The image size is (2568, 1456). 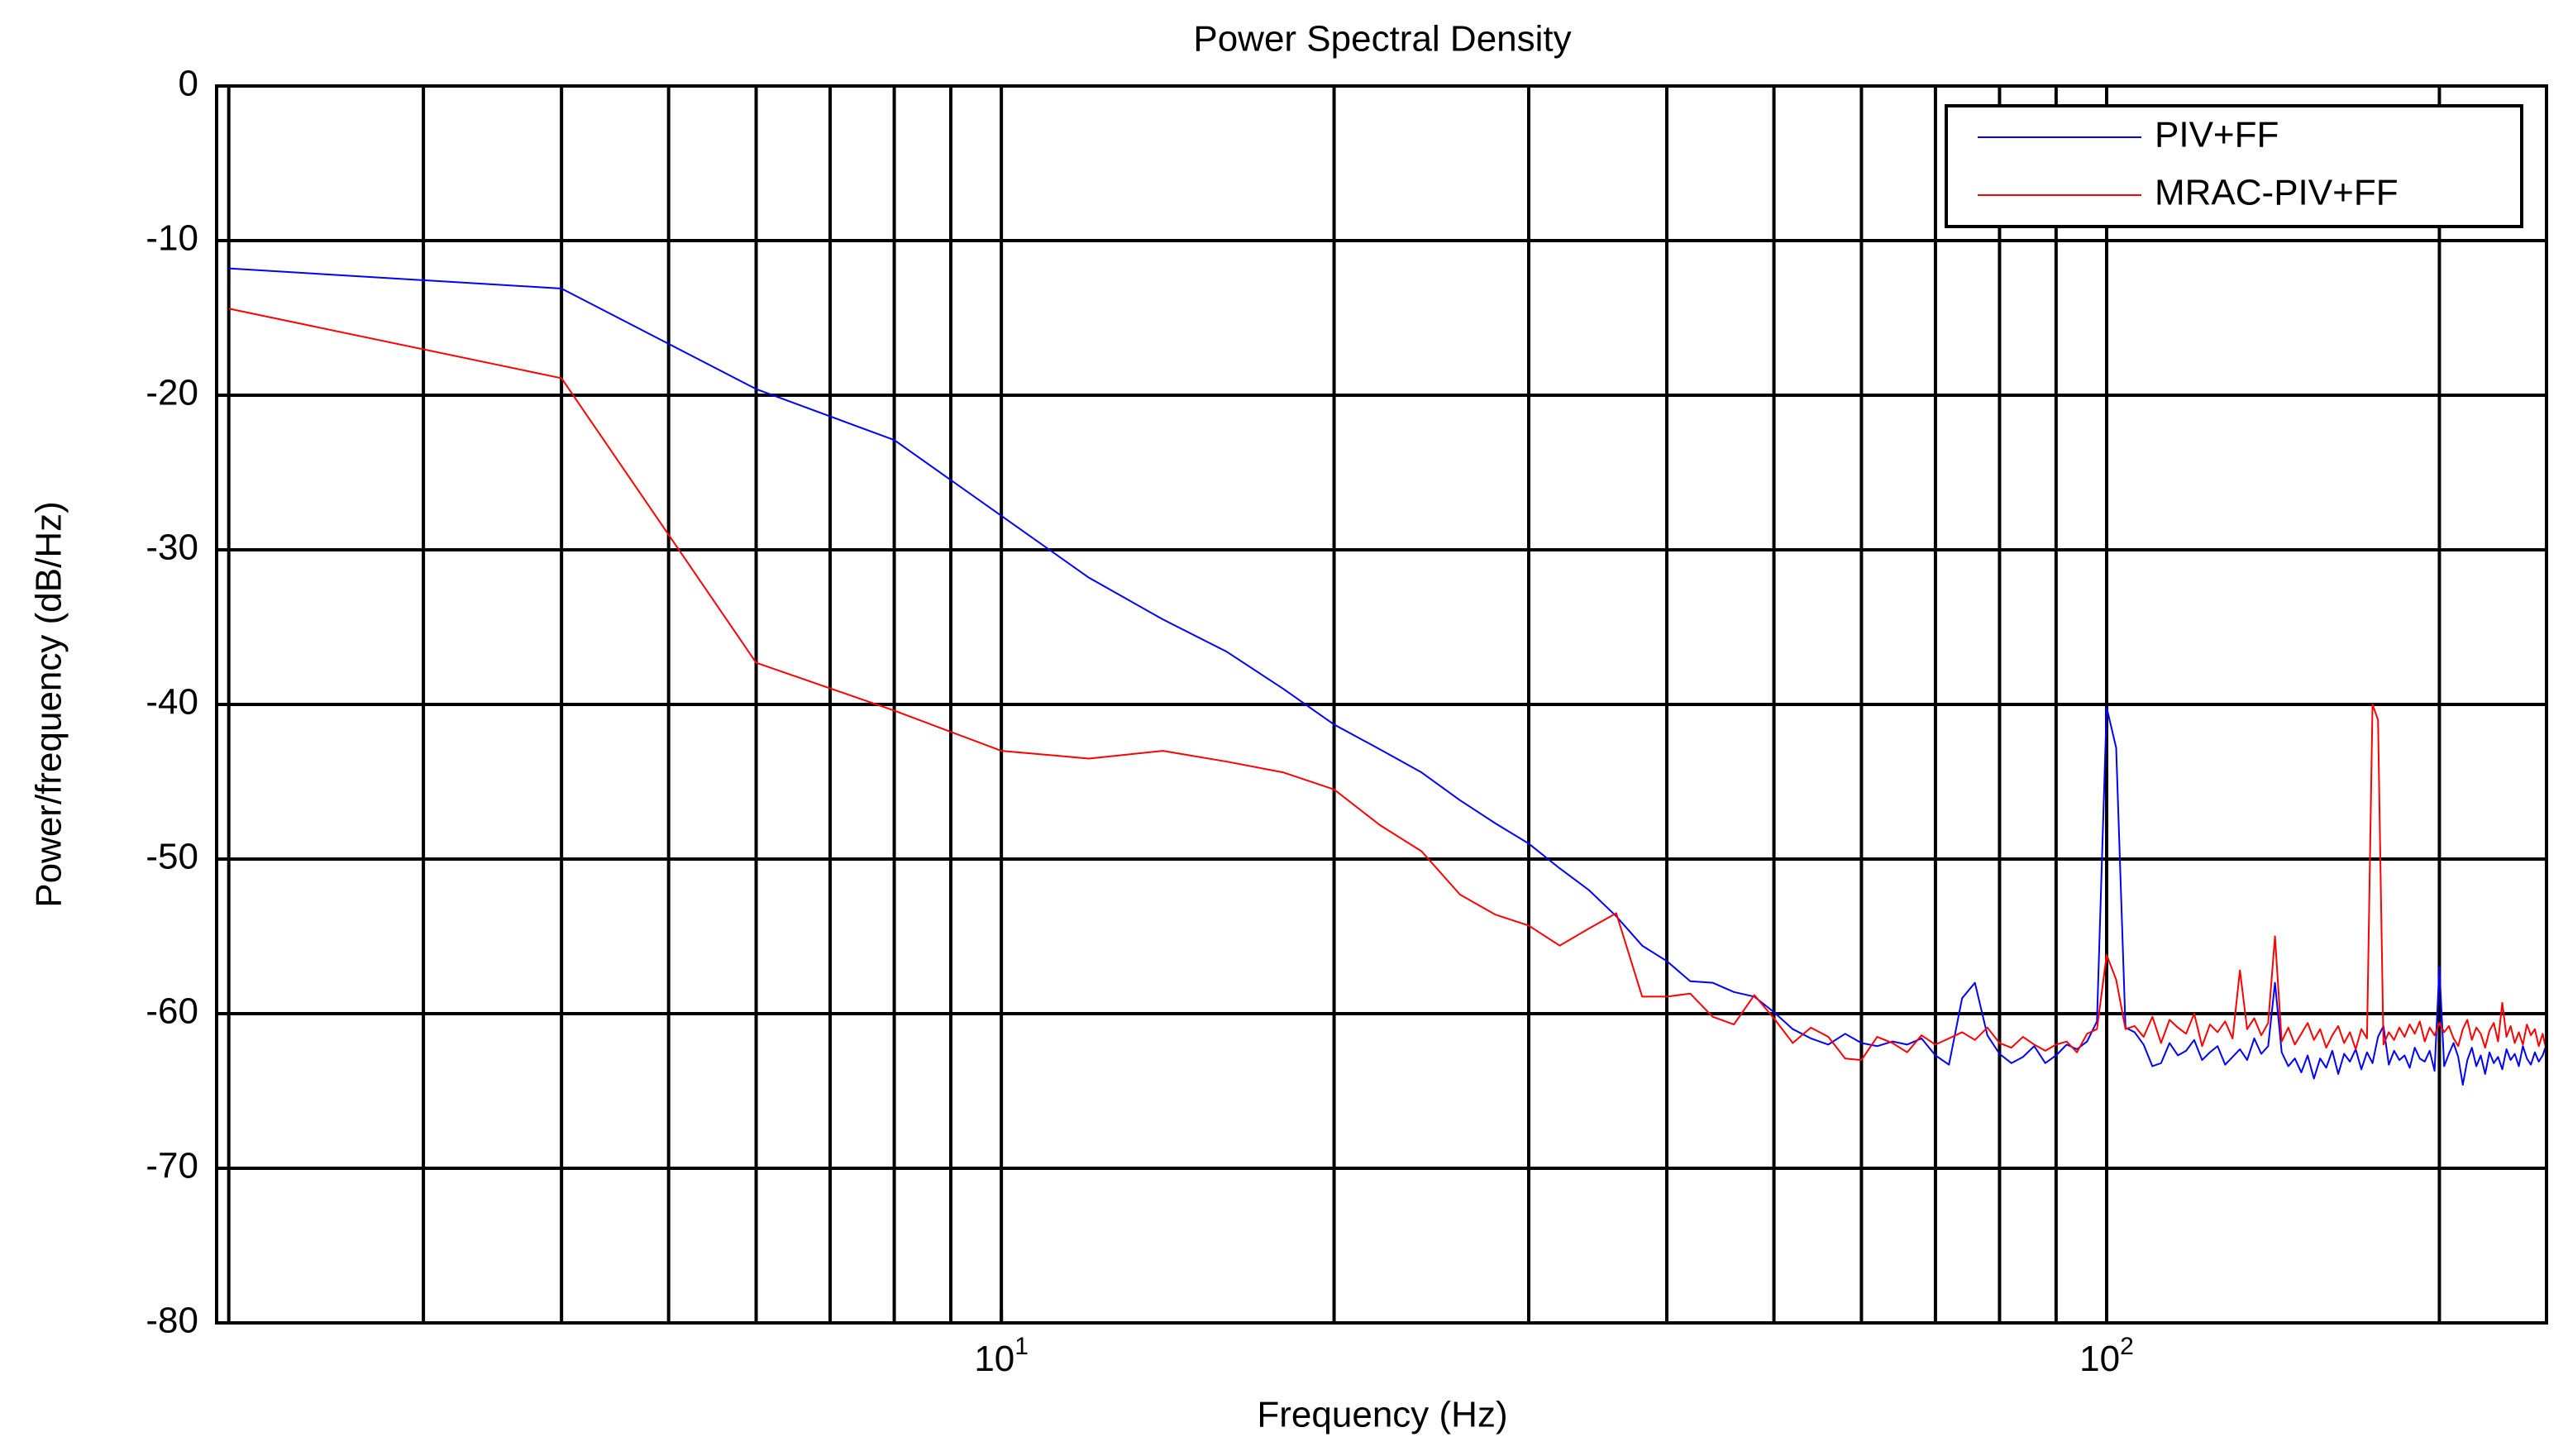 I want to click on y-tick-label: -50, so click(x=172, y=857).